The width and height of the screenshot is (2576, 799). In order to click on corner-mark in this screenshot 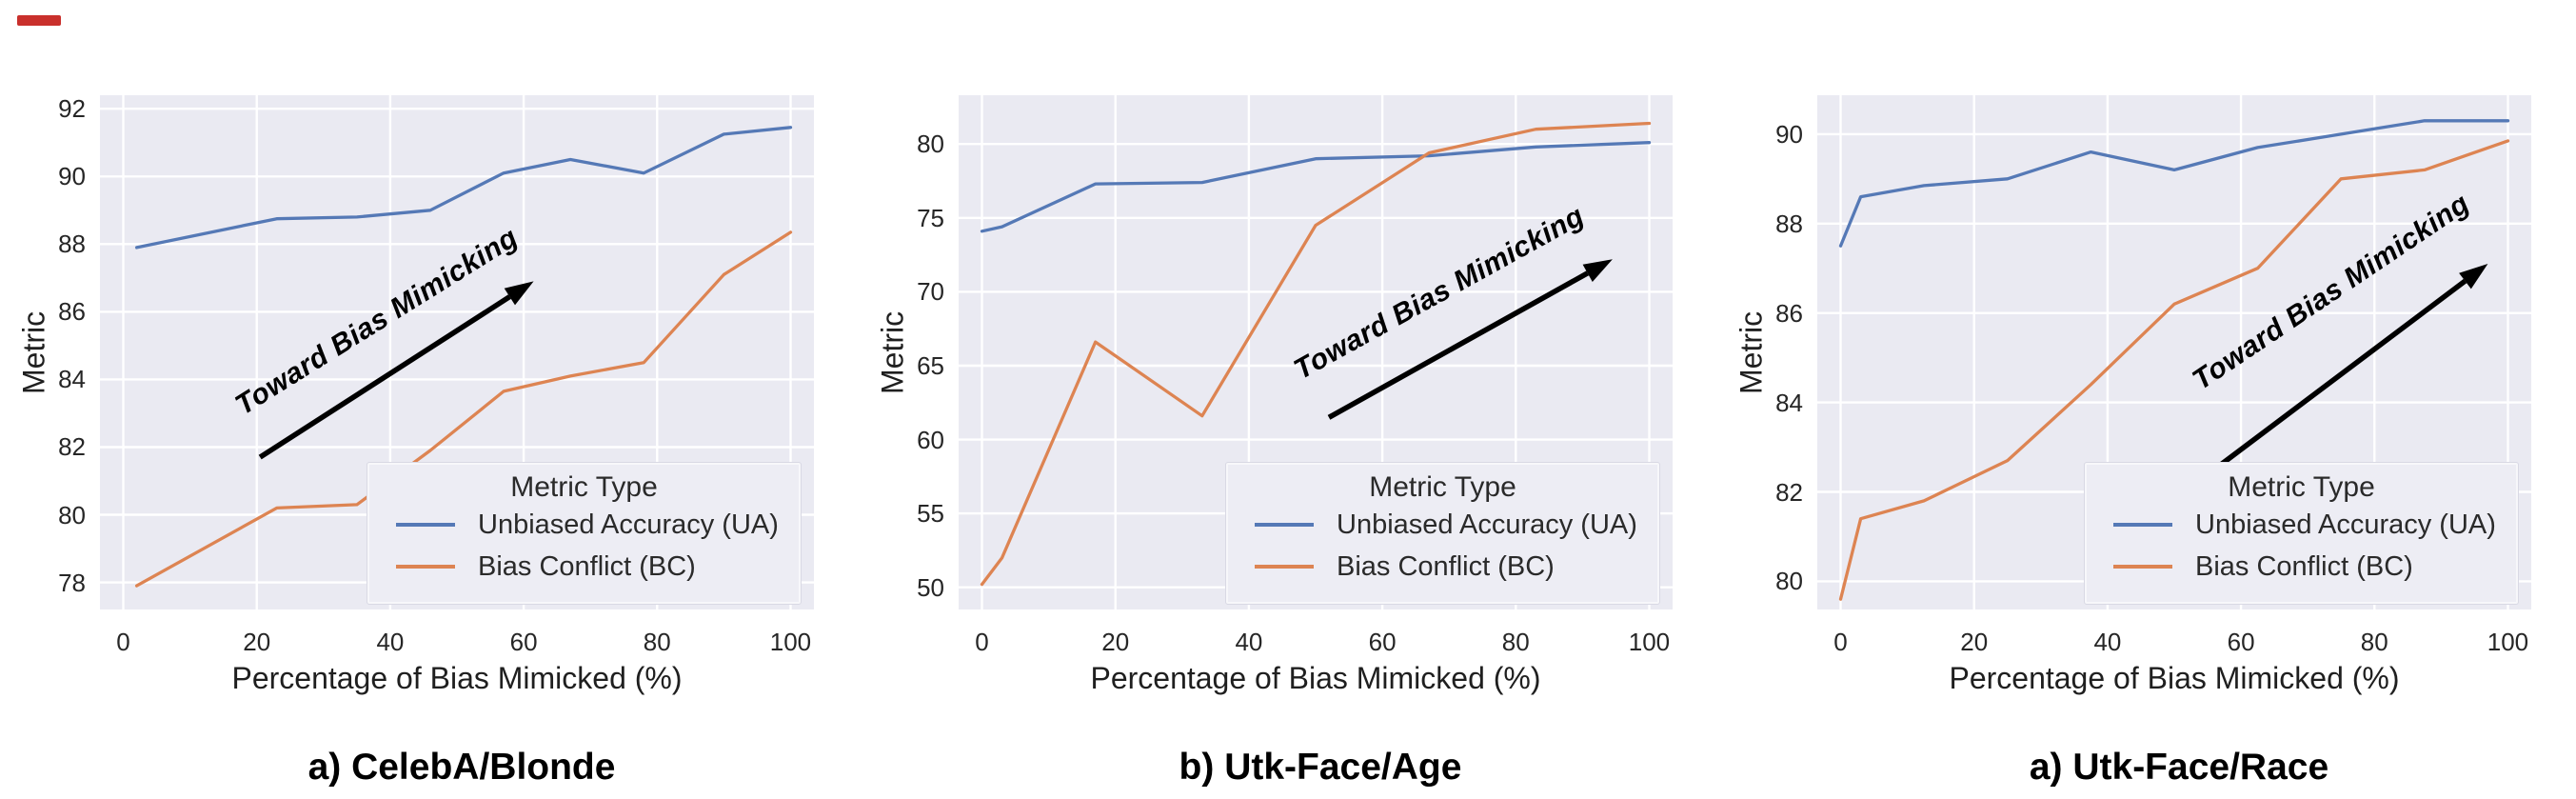, I will do `click(39, 20)`.